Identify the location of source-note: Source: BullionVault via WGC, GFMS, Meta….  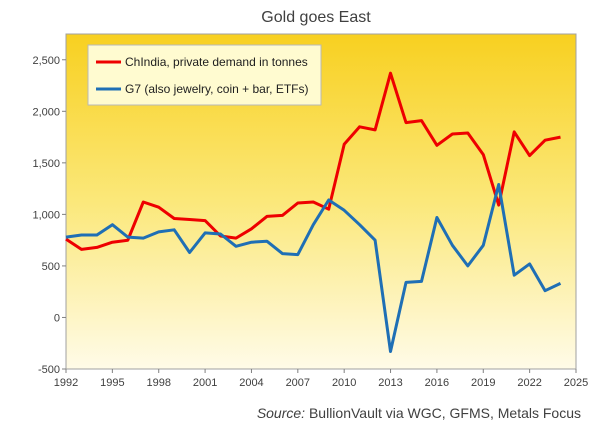
(419, 413).